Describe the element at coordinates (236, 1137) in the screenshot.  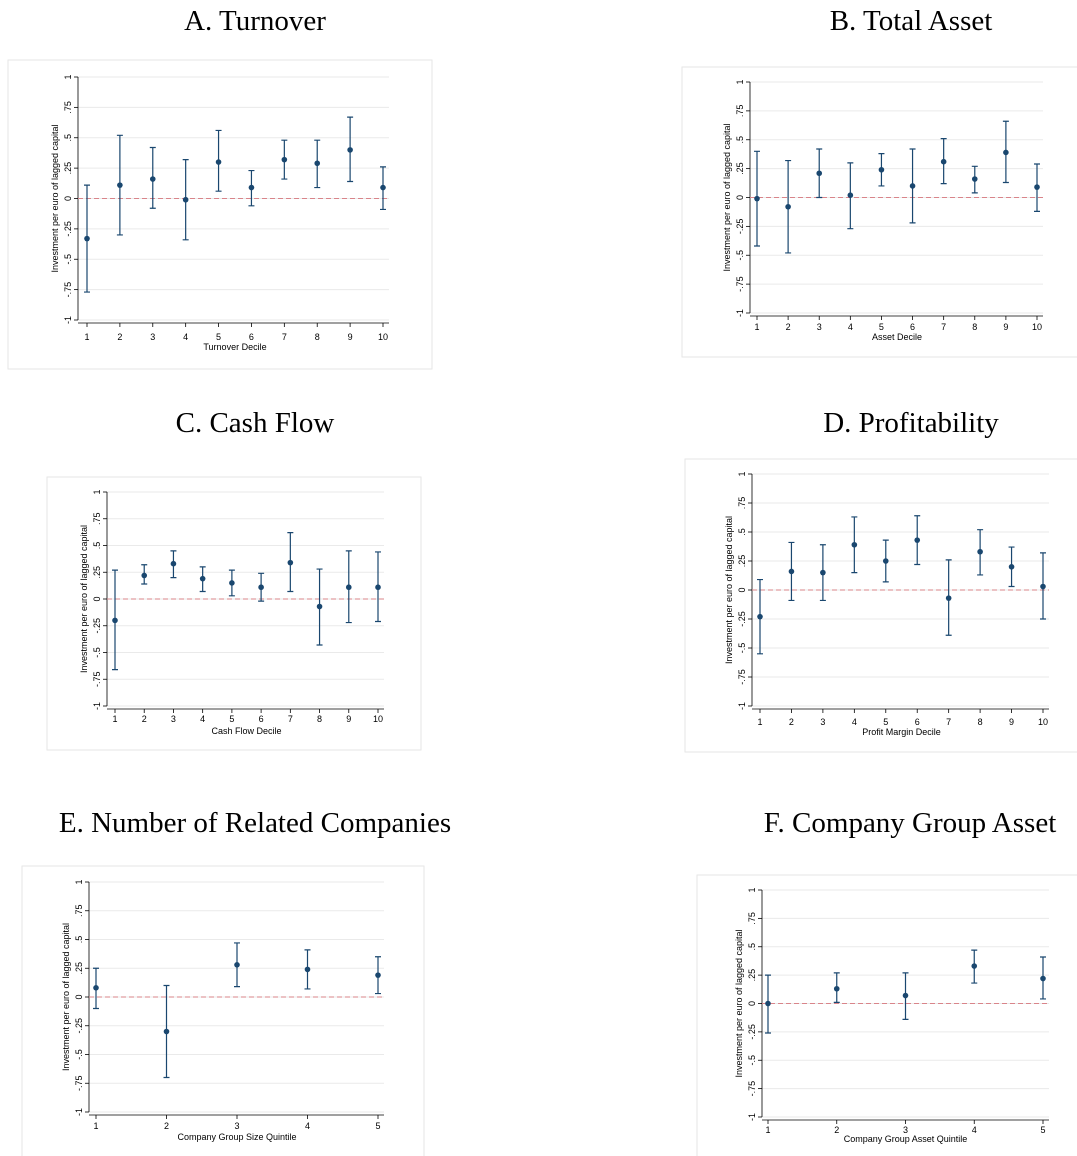
I see `x-axis-label: Company Group Size Quintile` at that location.